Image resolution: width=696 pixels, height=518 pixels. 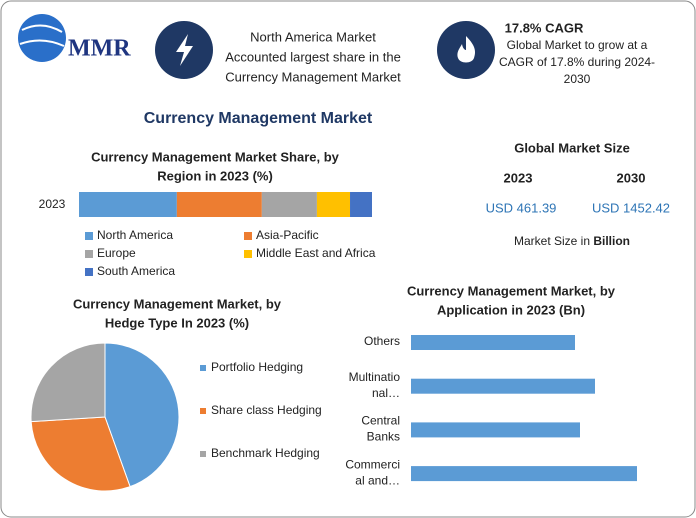 I want to click on y-tick-label: Commerci, so click(x=372, y=464).